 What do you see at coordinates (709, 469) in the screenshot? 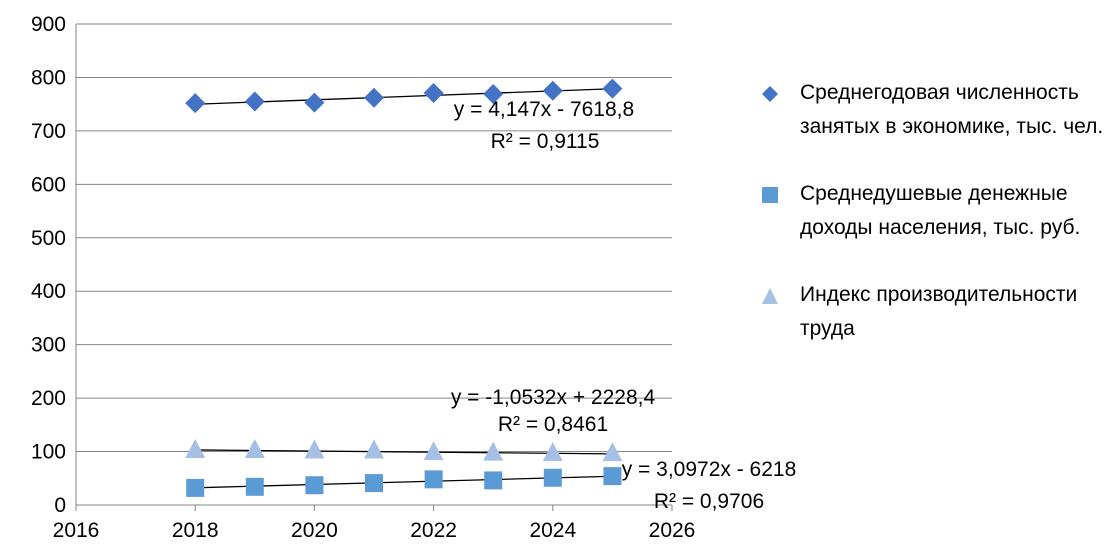
I see `trendline-equation-1: y = 3,0972x - 6218` at bounding box center [709, 469].